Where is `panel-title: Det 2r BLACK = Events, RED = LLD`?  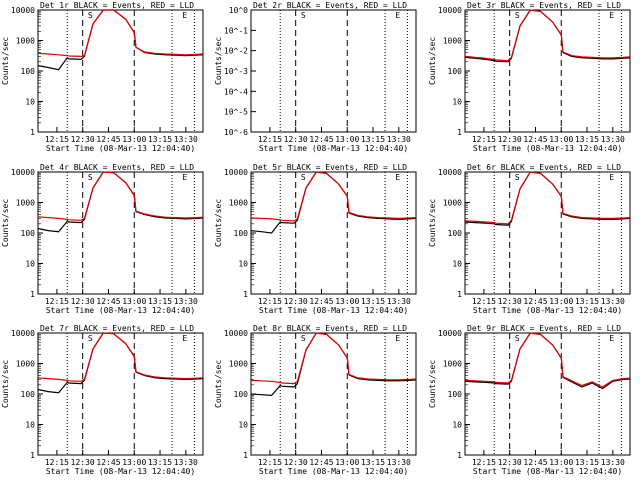
panel-title: Det 2r BLACK = Events, RED = LLD is located at coordinates (330, 5).